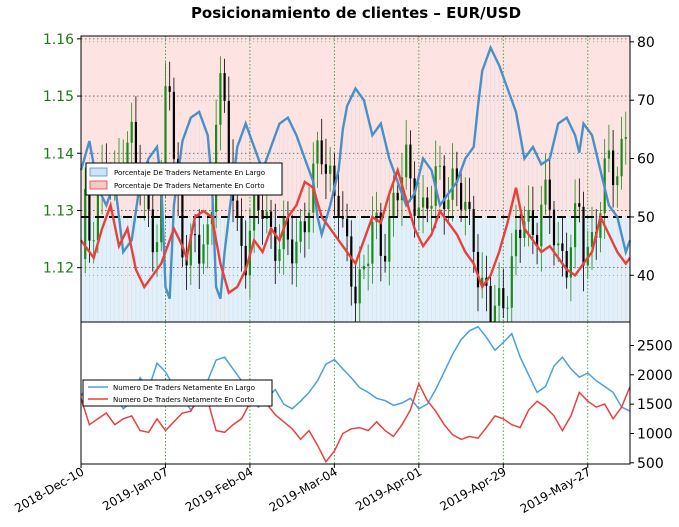 Image resolution: width=679 pixels, height=527 pixels. What do you see at coordinates (58, 211) in the screenshot?
I see `price-tick-label: 1.13` at bounding box center [58, 211].